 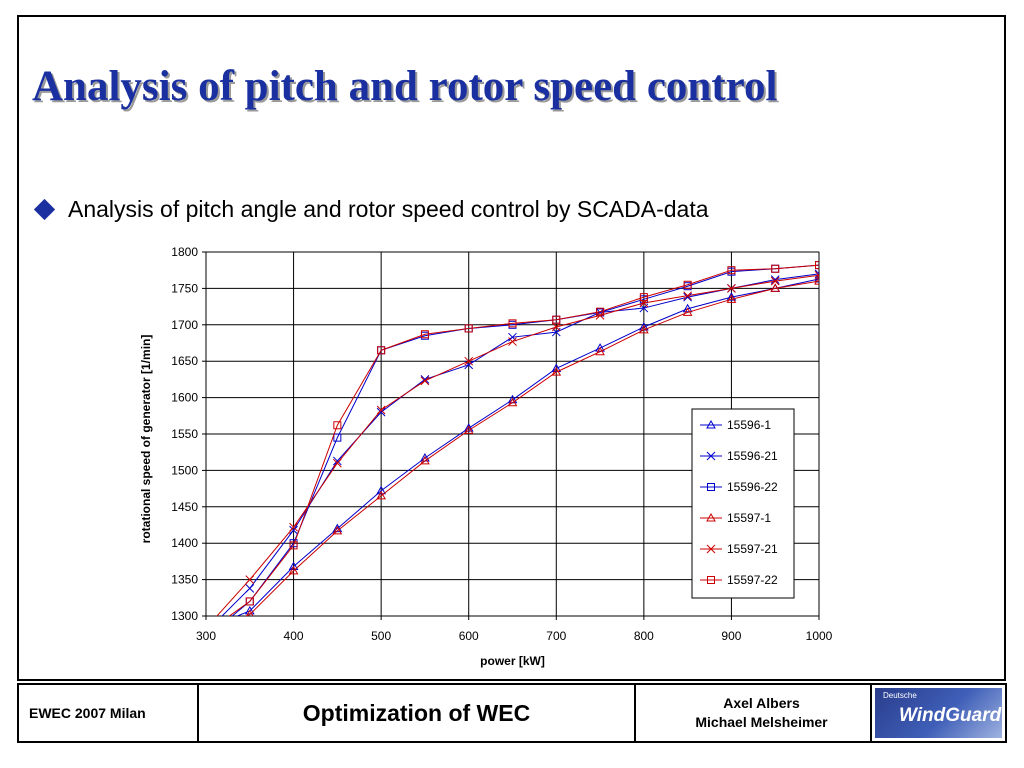 I want to click on x-tick-label: 900, so click(x=731, y=636).